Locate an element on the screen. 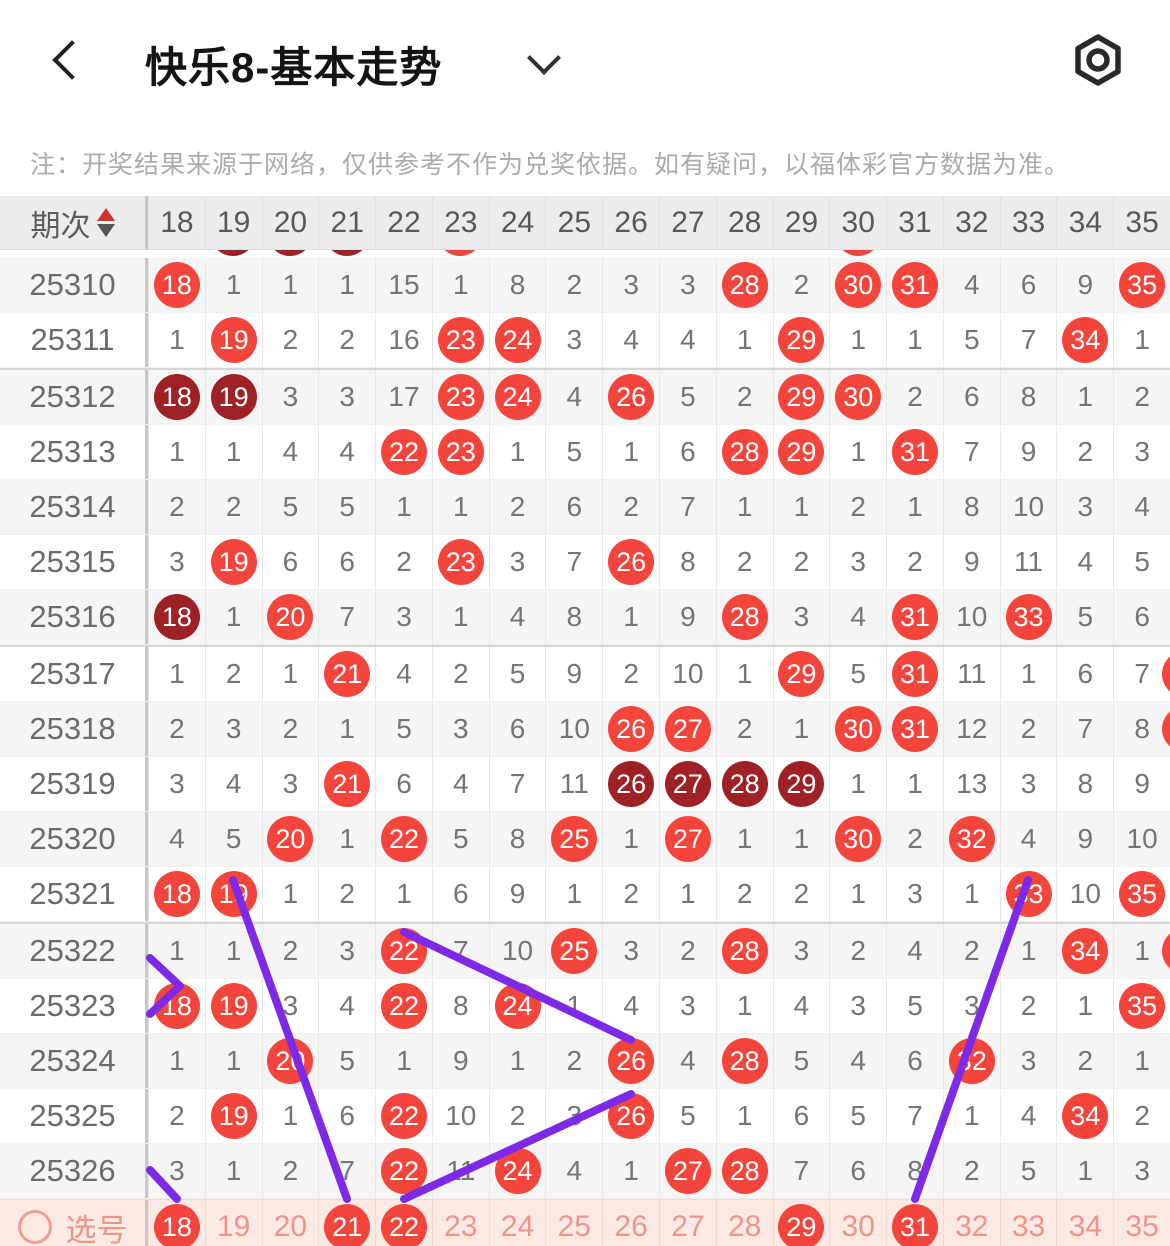 The height and width of the screenshot is (1246, 1170). hit-circle-dark: 29 is located at coordinates (801, 784).